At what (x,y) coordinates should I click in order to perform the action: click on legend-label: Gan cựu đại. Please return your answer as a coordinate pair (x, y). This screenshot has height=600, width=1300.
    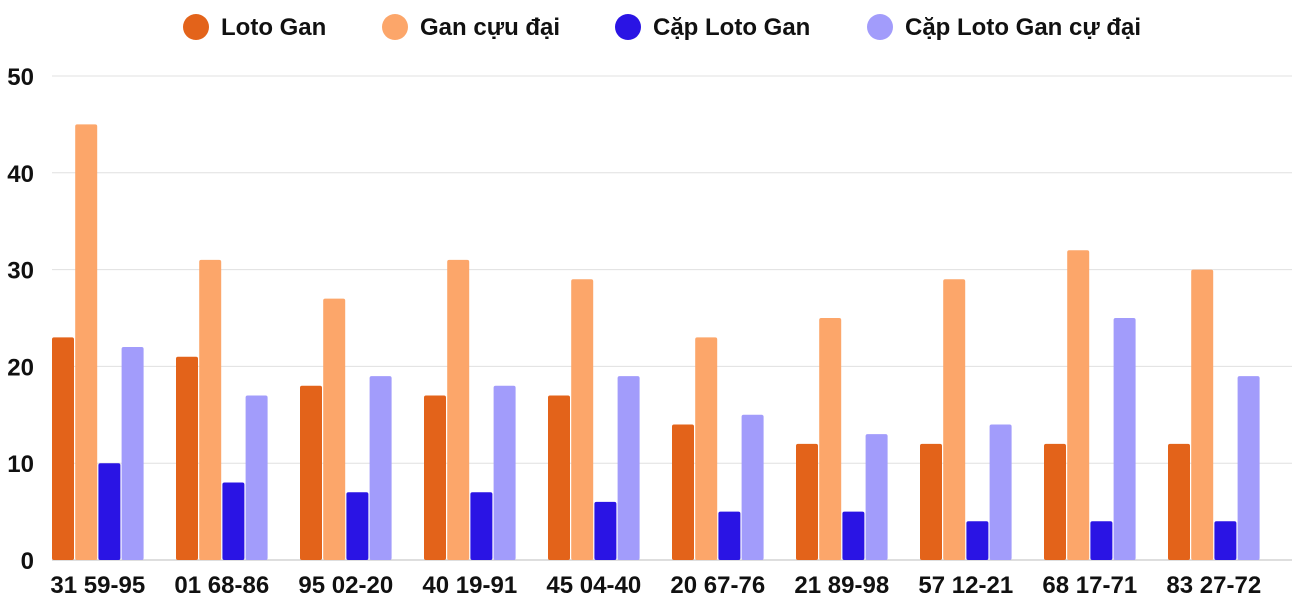
    Looking at the image, I should click on (490, 27).